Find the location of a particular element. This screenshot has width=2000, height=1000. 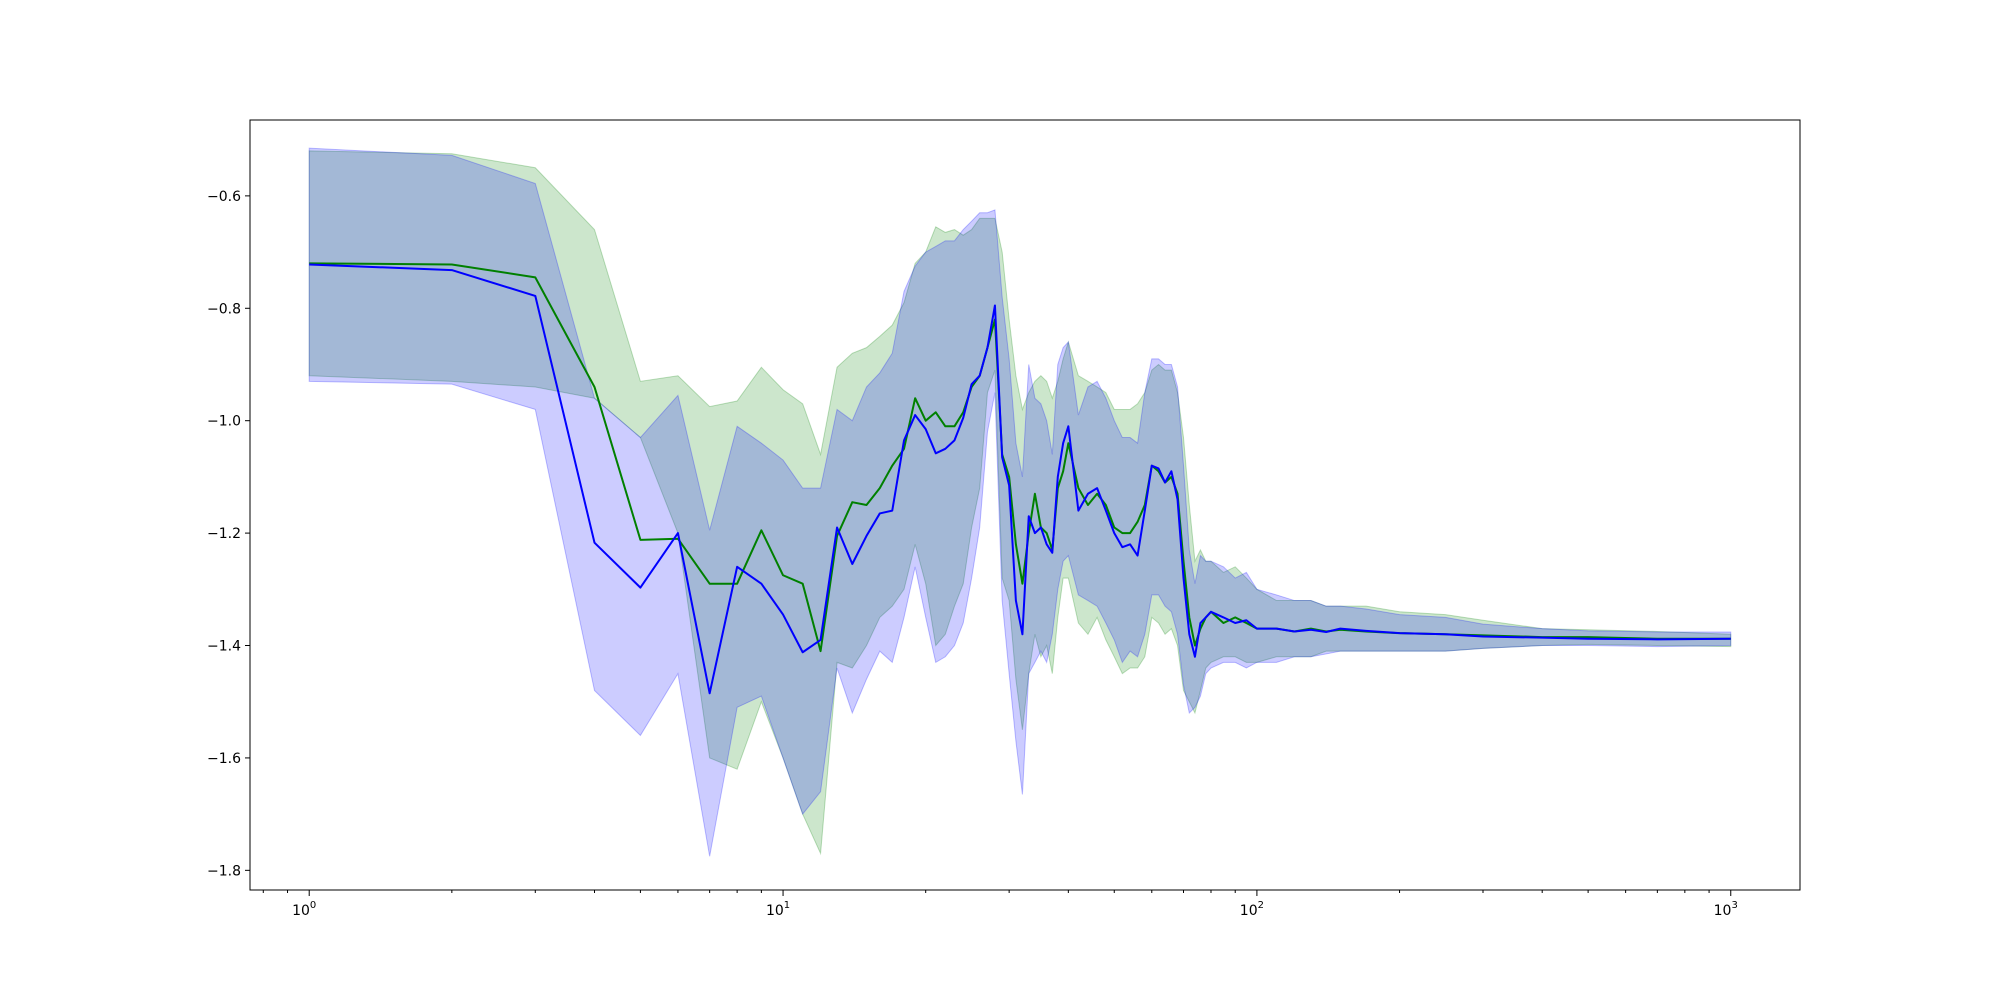

y-axis: −0.6 −0.8 −1.0 −1.2 −1.4 −1.6 −1.8 is located at coordinates (228, 534).